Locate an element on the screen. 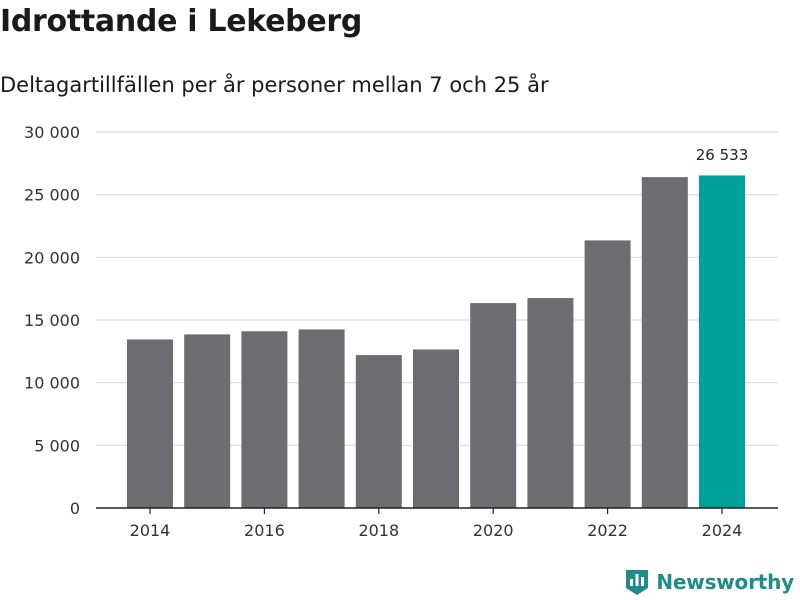 Image resolution: width=800 pixels, height=600 pixels. bar-2014 is located at coordinates (150, 423).